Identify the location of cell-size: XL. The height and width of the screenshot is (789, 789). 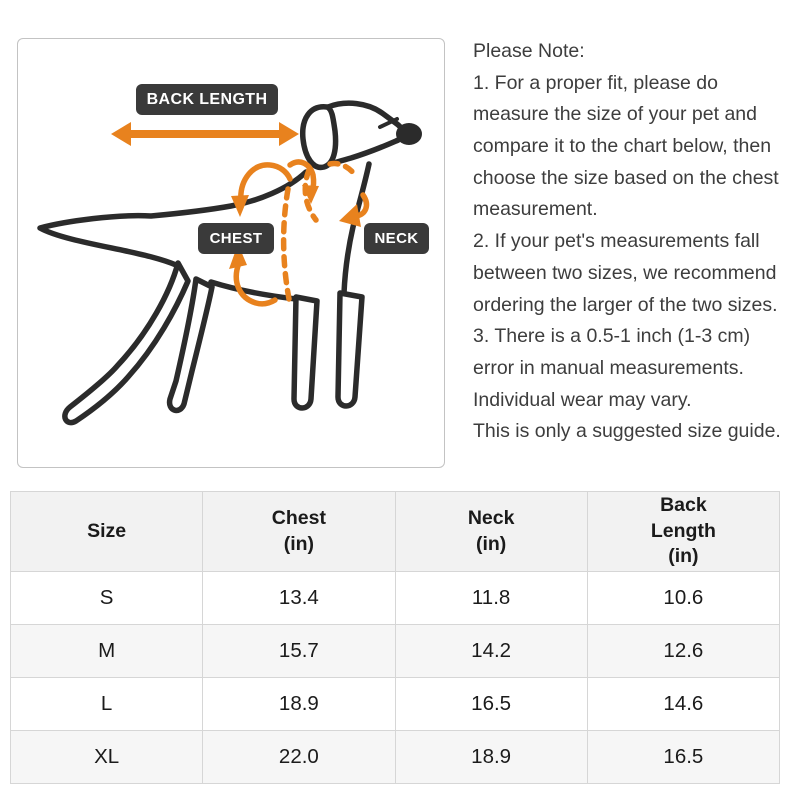
(106, 757).